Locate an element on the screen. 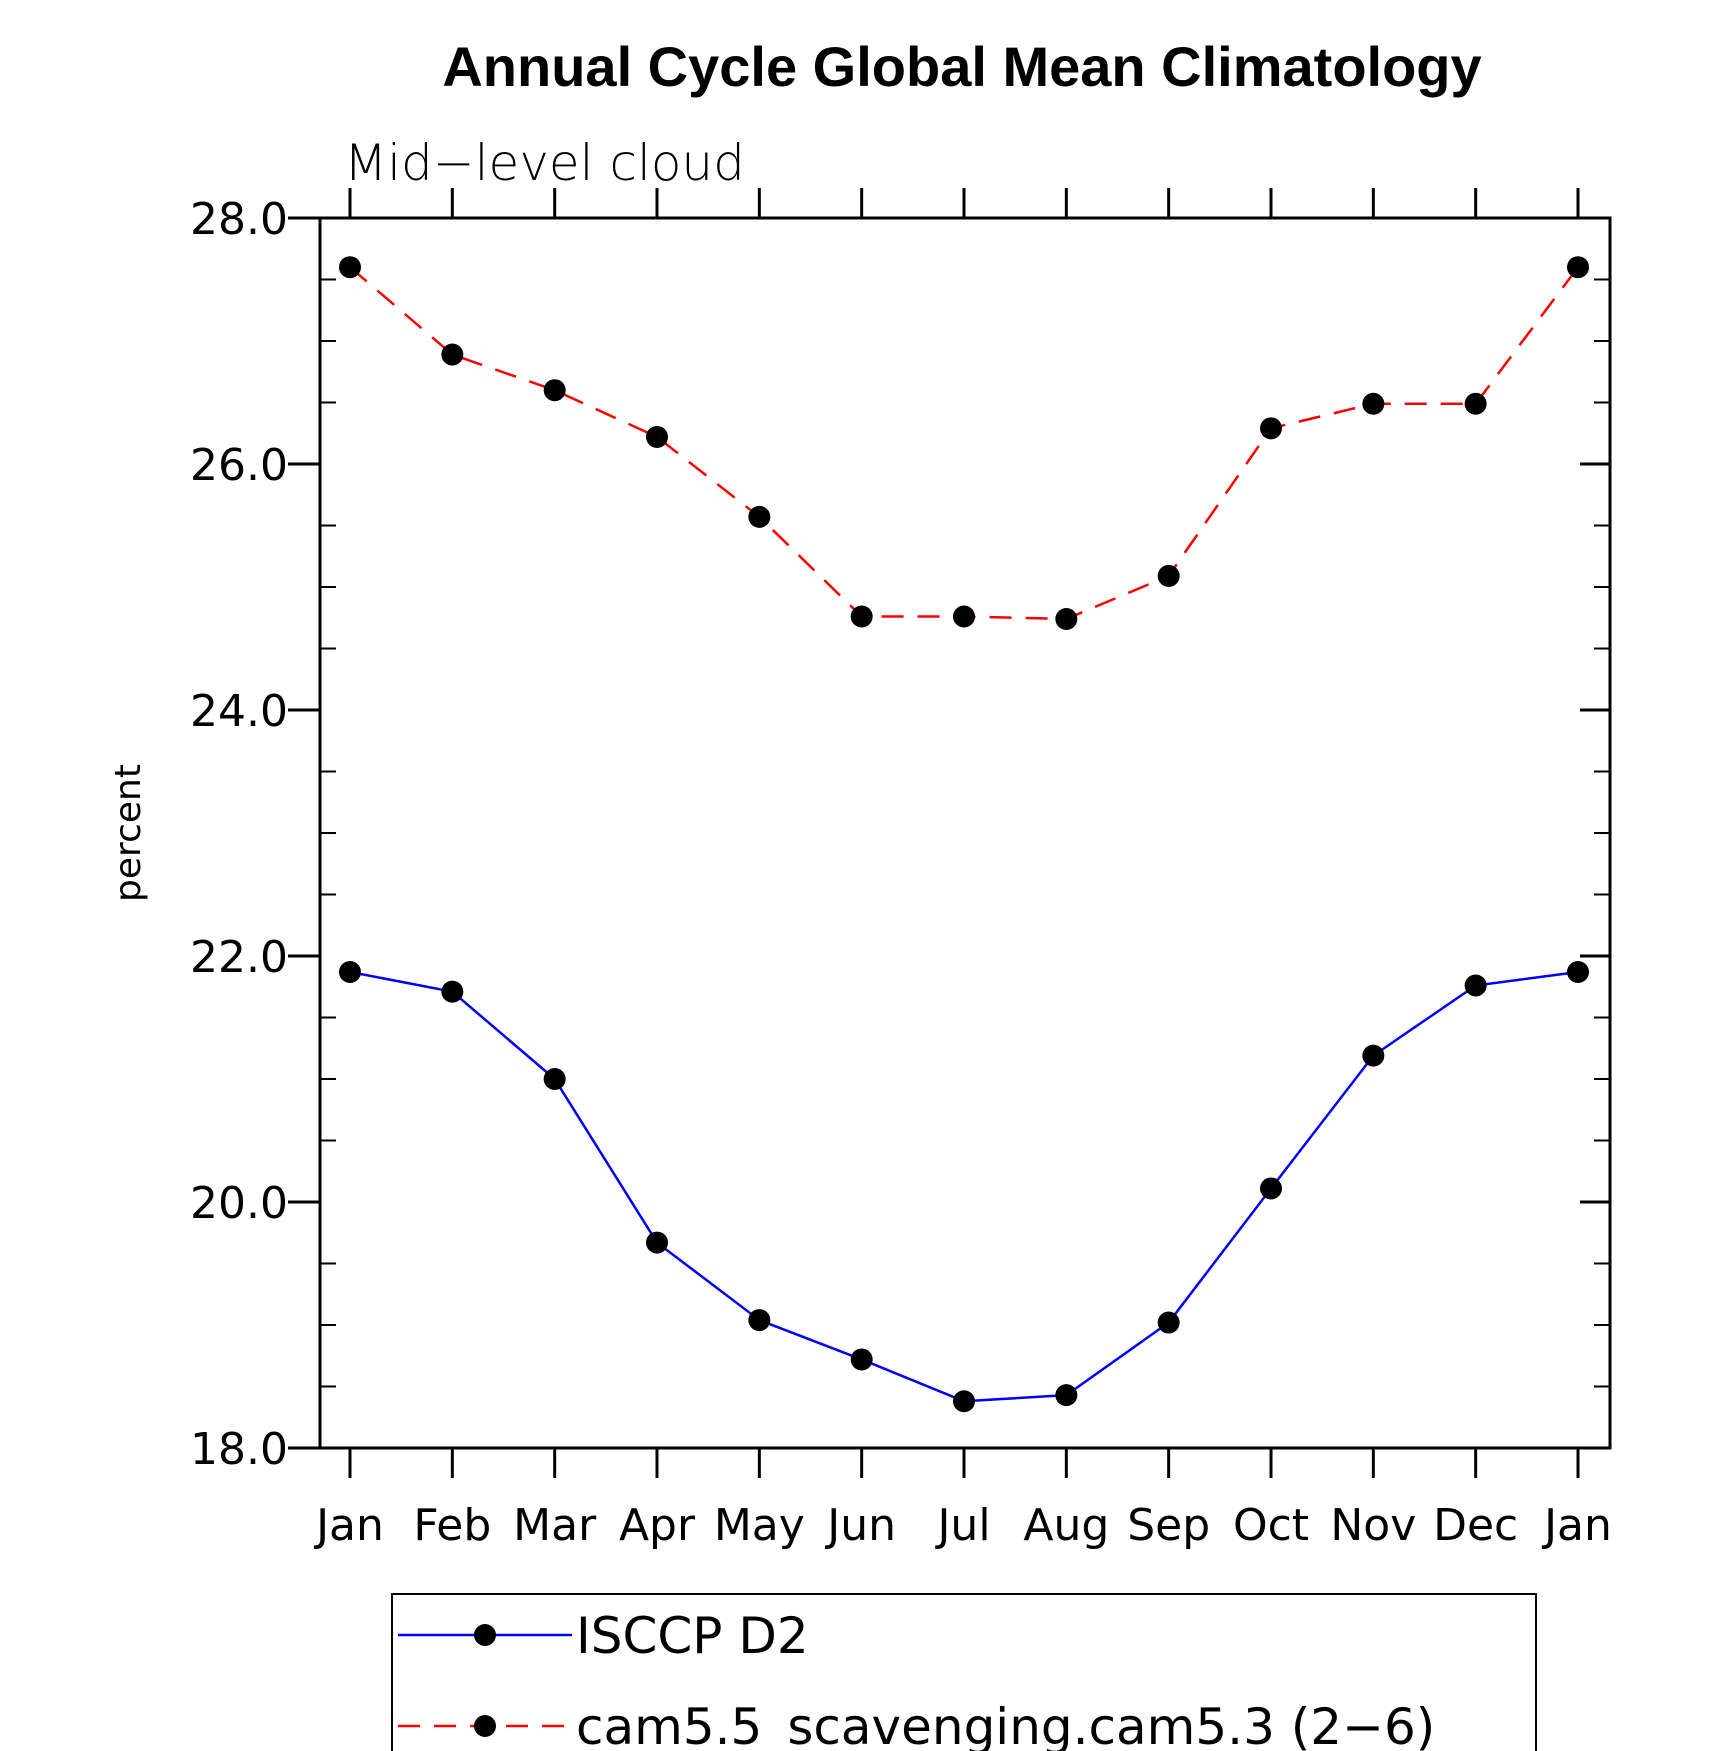 This screenshot has width=1710, height=1751. x-tick-label: Feb is located at coordinates (452, 1525).